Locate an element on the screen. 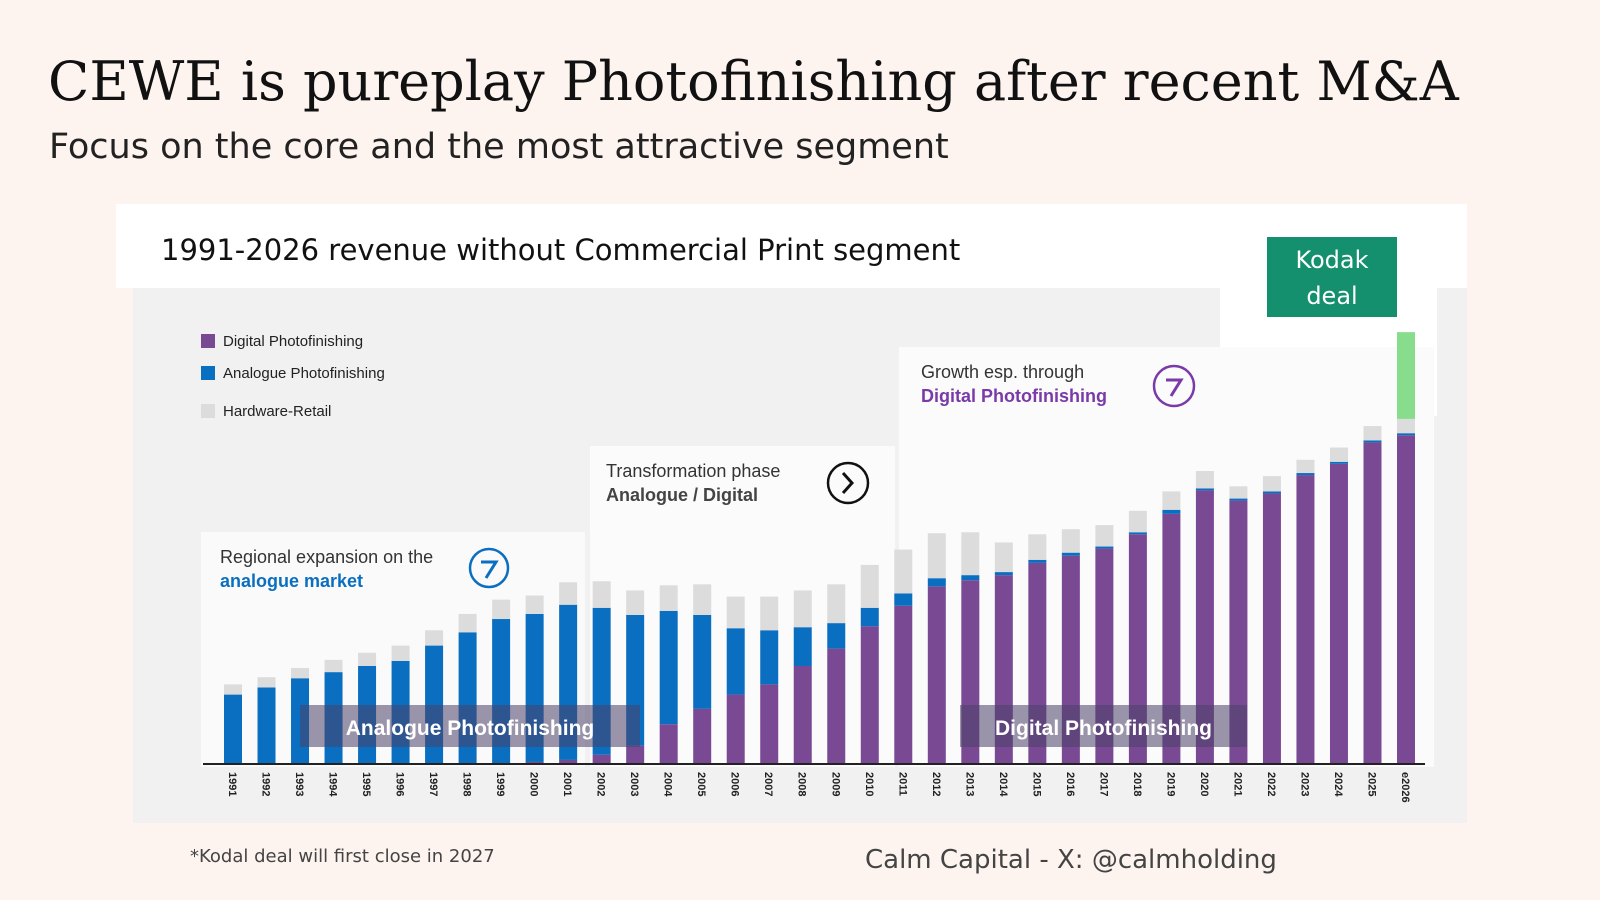  x-tick-label: 2010 is located at coordinates (869, 784).